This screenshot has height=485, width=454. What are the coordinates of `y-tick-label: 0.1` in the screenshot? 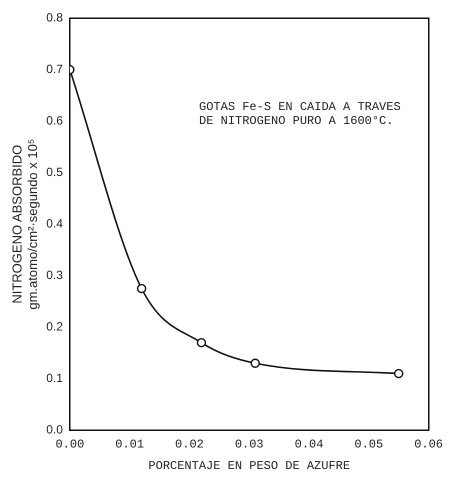 It's located at (55, 378).